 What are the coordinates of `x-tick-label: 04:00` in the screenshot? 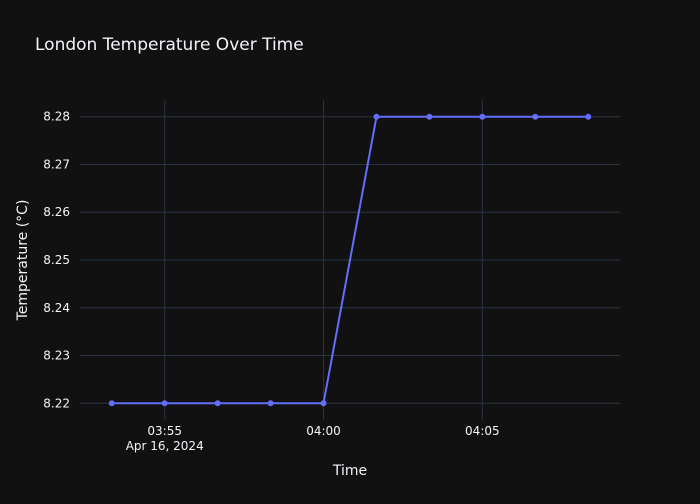 It's located at (323, 431).